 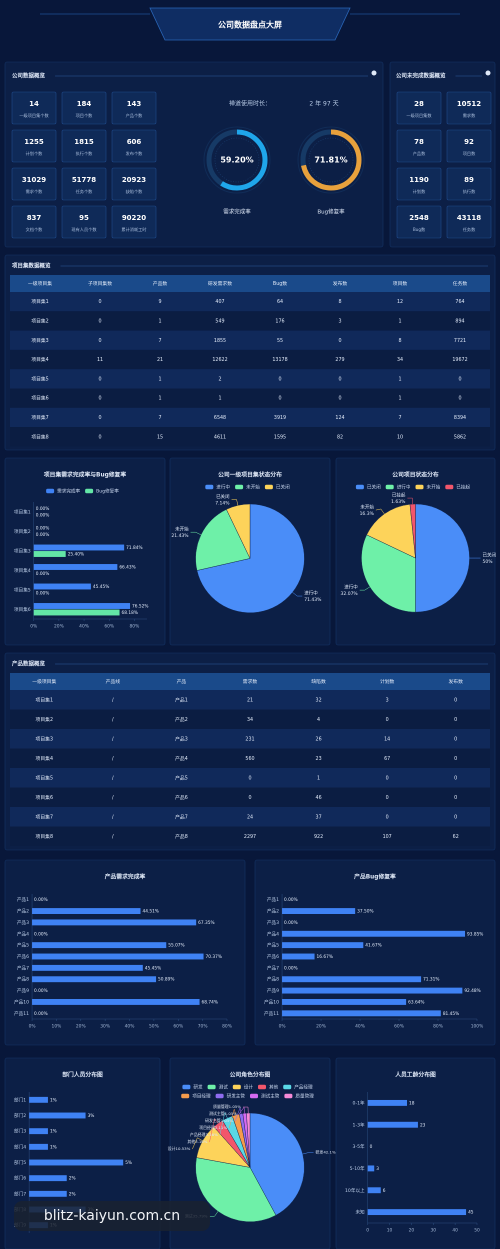 What do you see at coordinates (183, 1148) in the screenshot?
I see `pie-label-value: 10.53%` at bounding box center [183, 1148].